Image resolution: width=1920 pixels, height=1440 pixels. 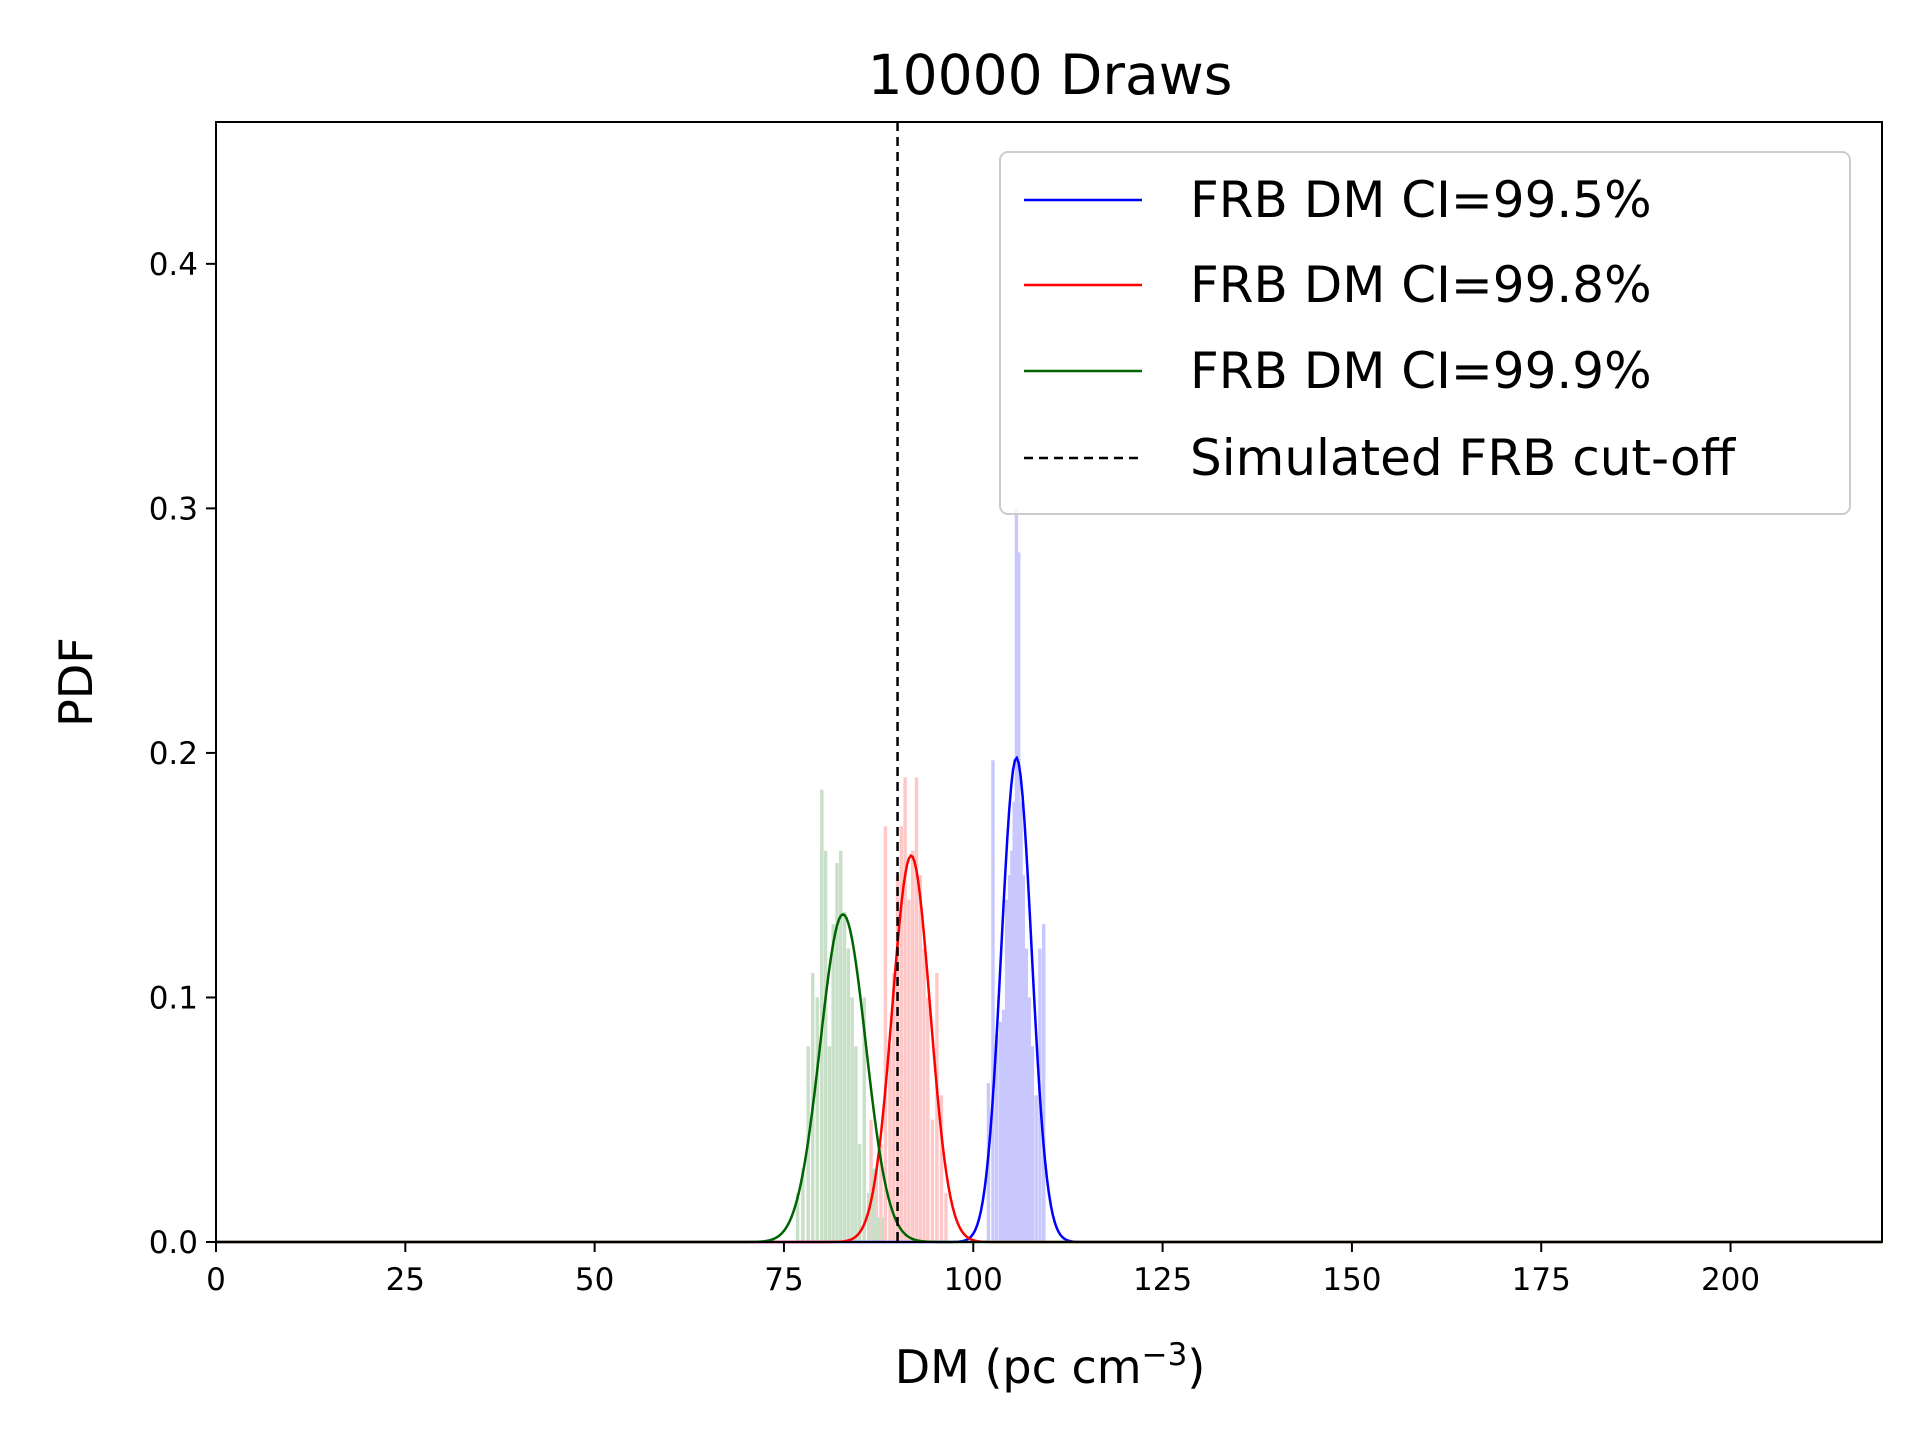 What do you see at coordinates (1541, 1280) in the screenshot?
I see `x-tick-label: 175` at bounding box center [1541, 1280].